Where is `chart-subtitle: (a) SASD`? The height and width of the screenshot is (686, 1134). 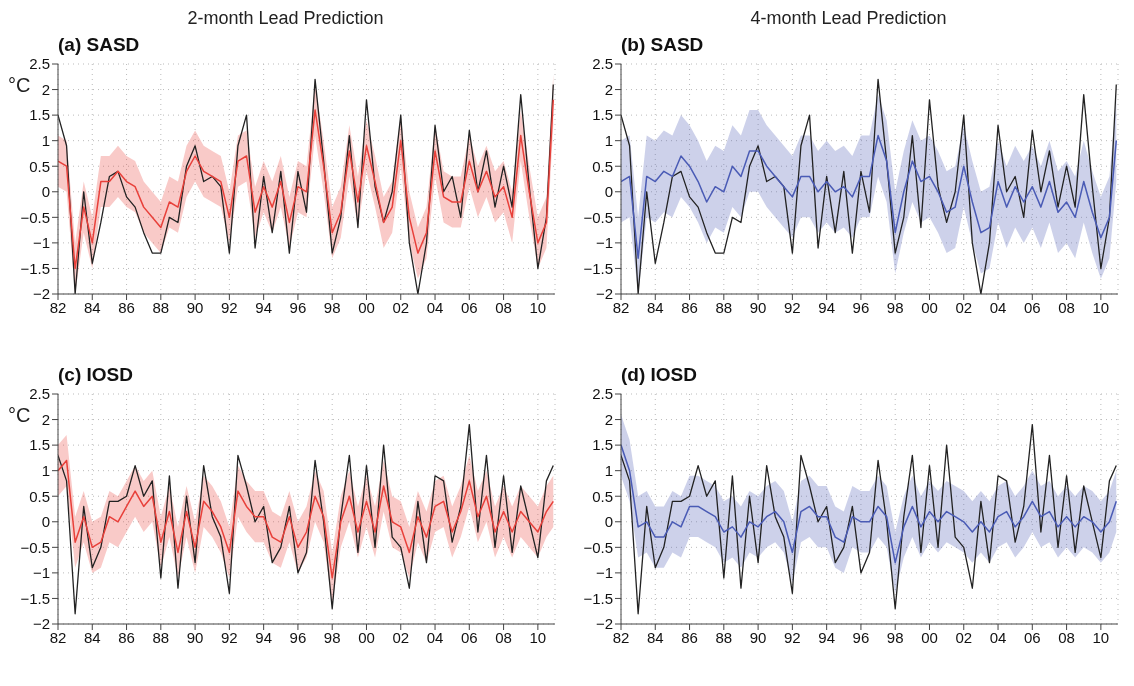 chart-subtitle: (a) SASD is located at coordinates (99, 44).